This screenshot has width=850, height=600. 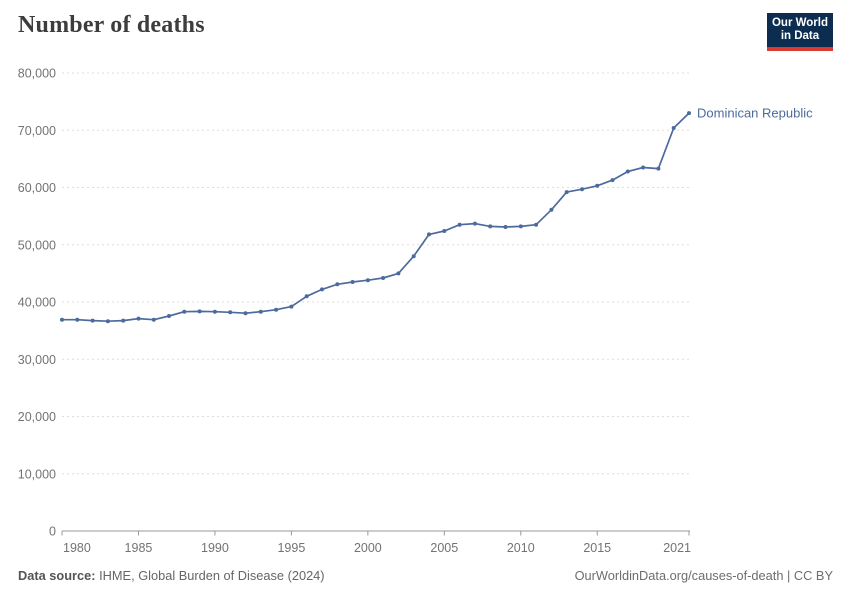 I want to click on owid-logo-text: Our World in Data, so click(x=800, y=30).